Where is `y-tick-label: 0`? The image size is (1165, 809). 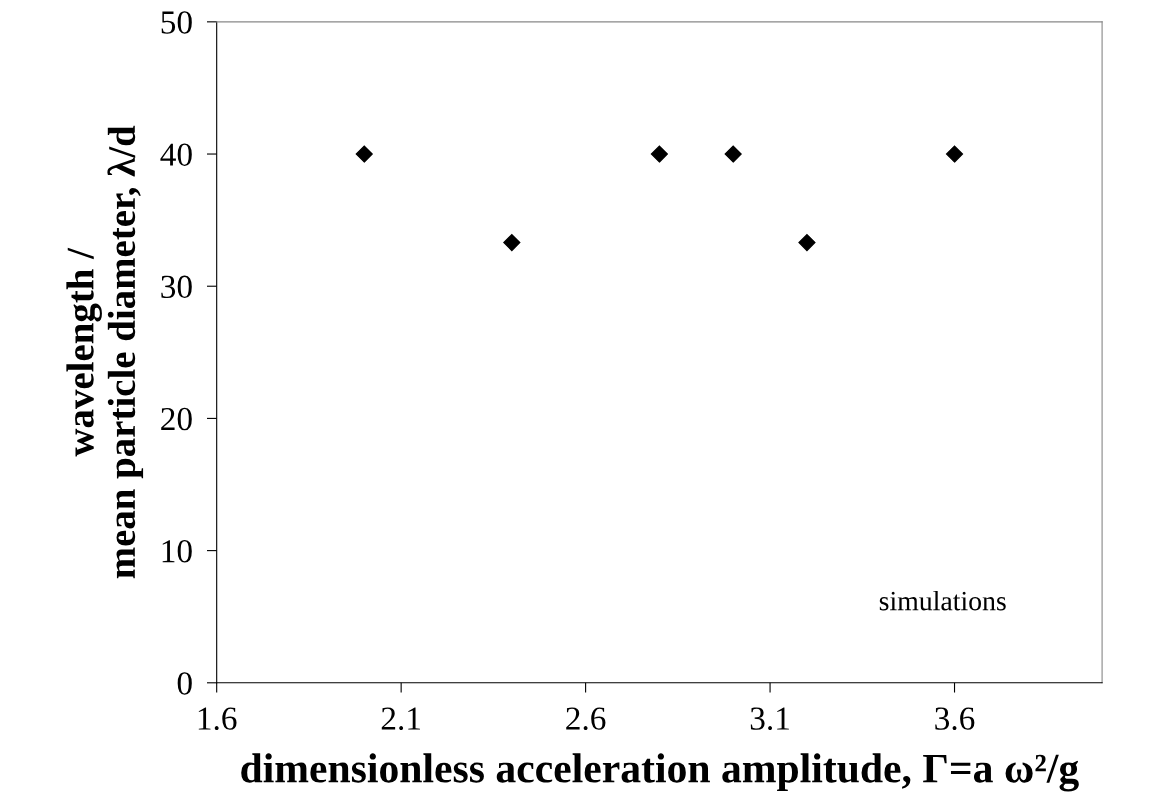
y-tick-label: 0 is located at coordinates (184, 683).